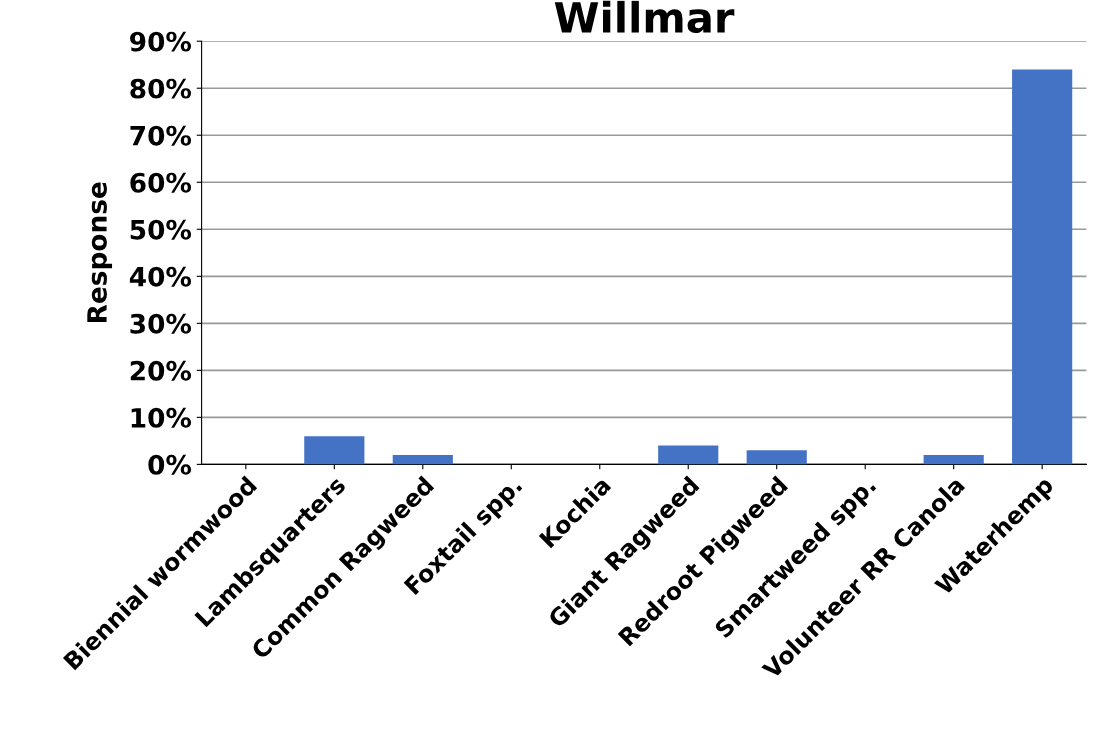  What do you see at coordinates (161, 182) in the screenshot?
I see `y-tick-label: 60%` at bounding box center [161, 182].